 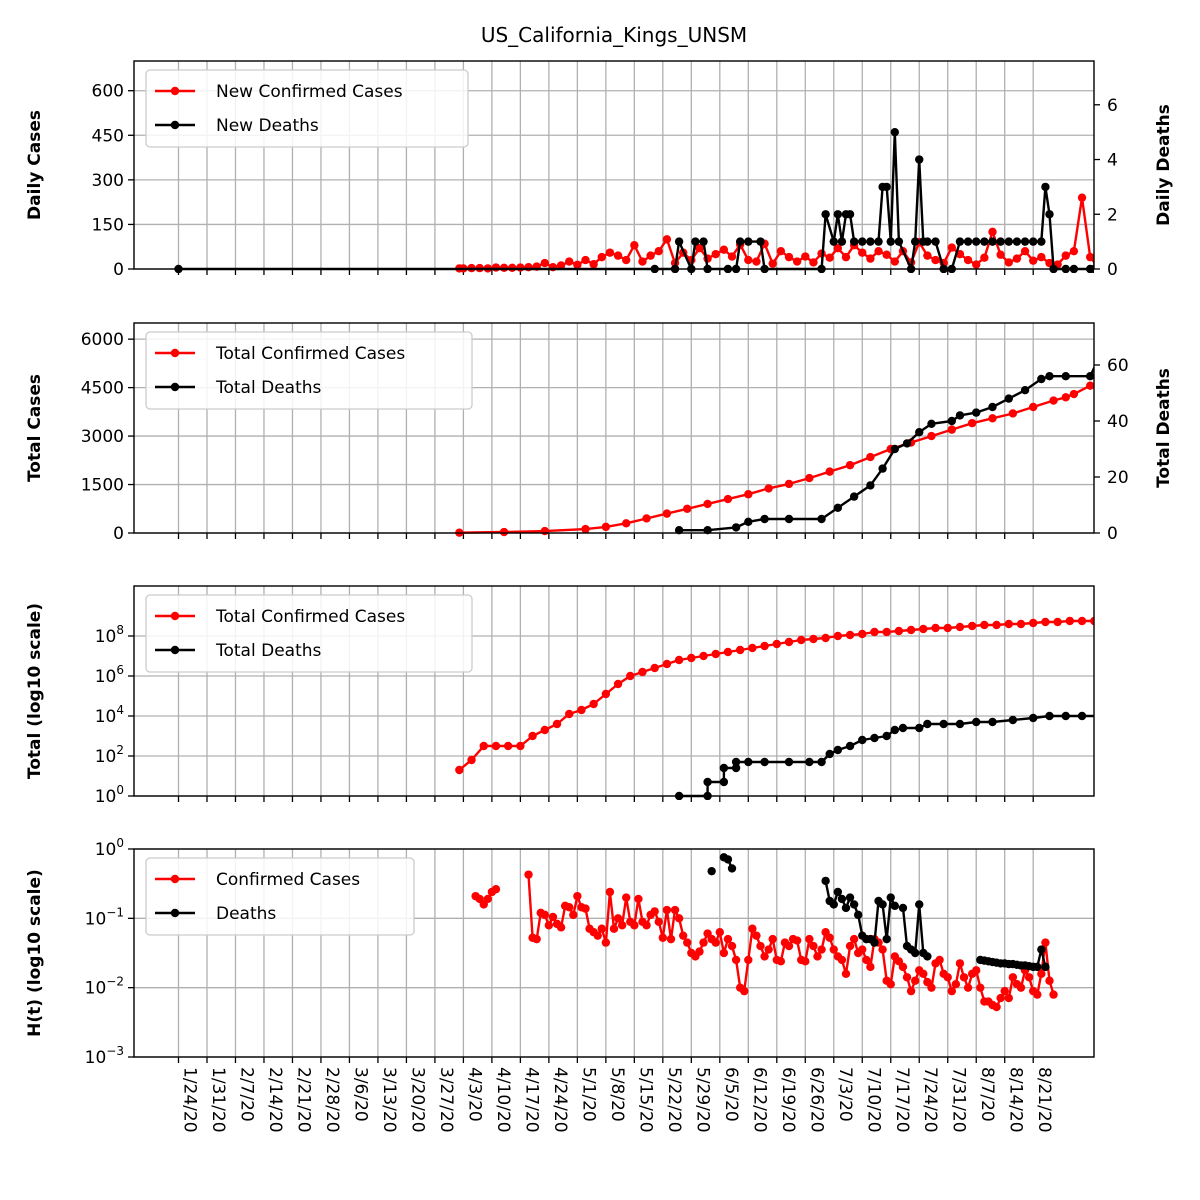 What do you see at coordinates (120, 843) in the screenshot?
I see `tick-exponent: 0` at bounding box center [120, 843].